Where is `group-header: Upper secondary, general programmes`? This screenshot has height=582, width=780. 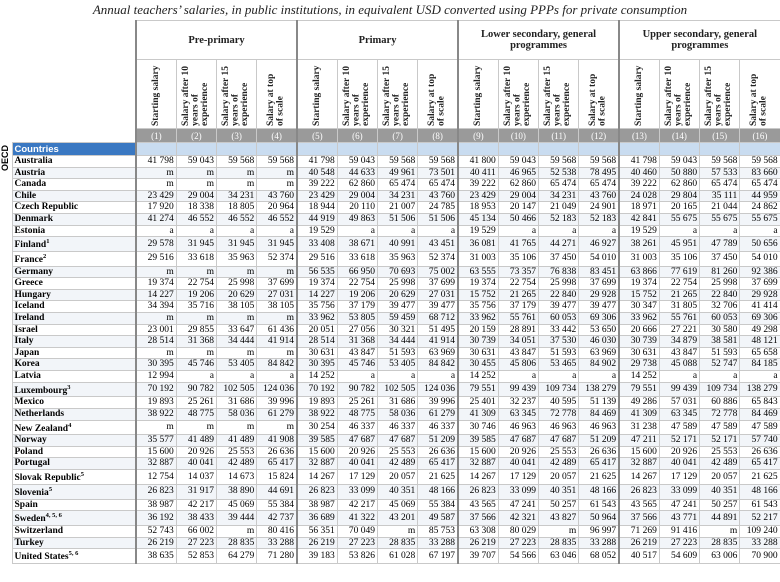
group-header: Upper secondary, general programmes is located at coordinates (699, 40).